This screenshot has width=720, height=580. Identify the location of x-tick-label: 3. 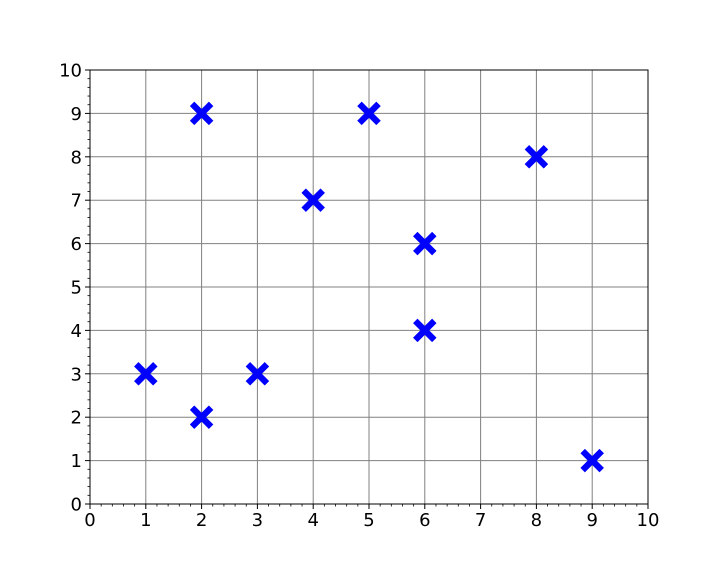
(257, 520).